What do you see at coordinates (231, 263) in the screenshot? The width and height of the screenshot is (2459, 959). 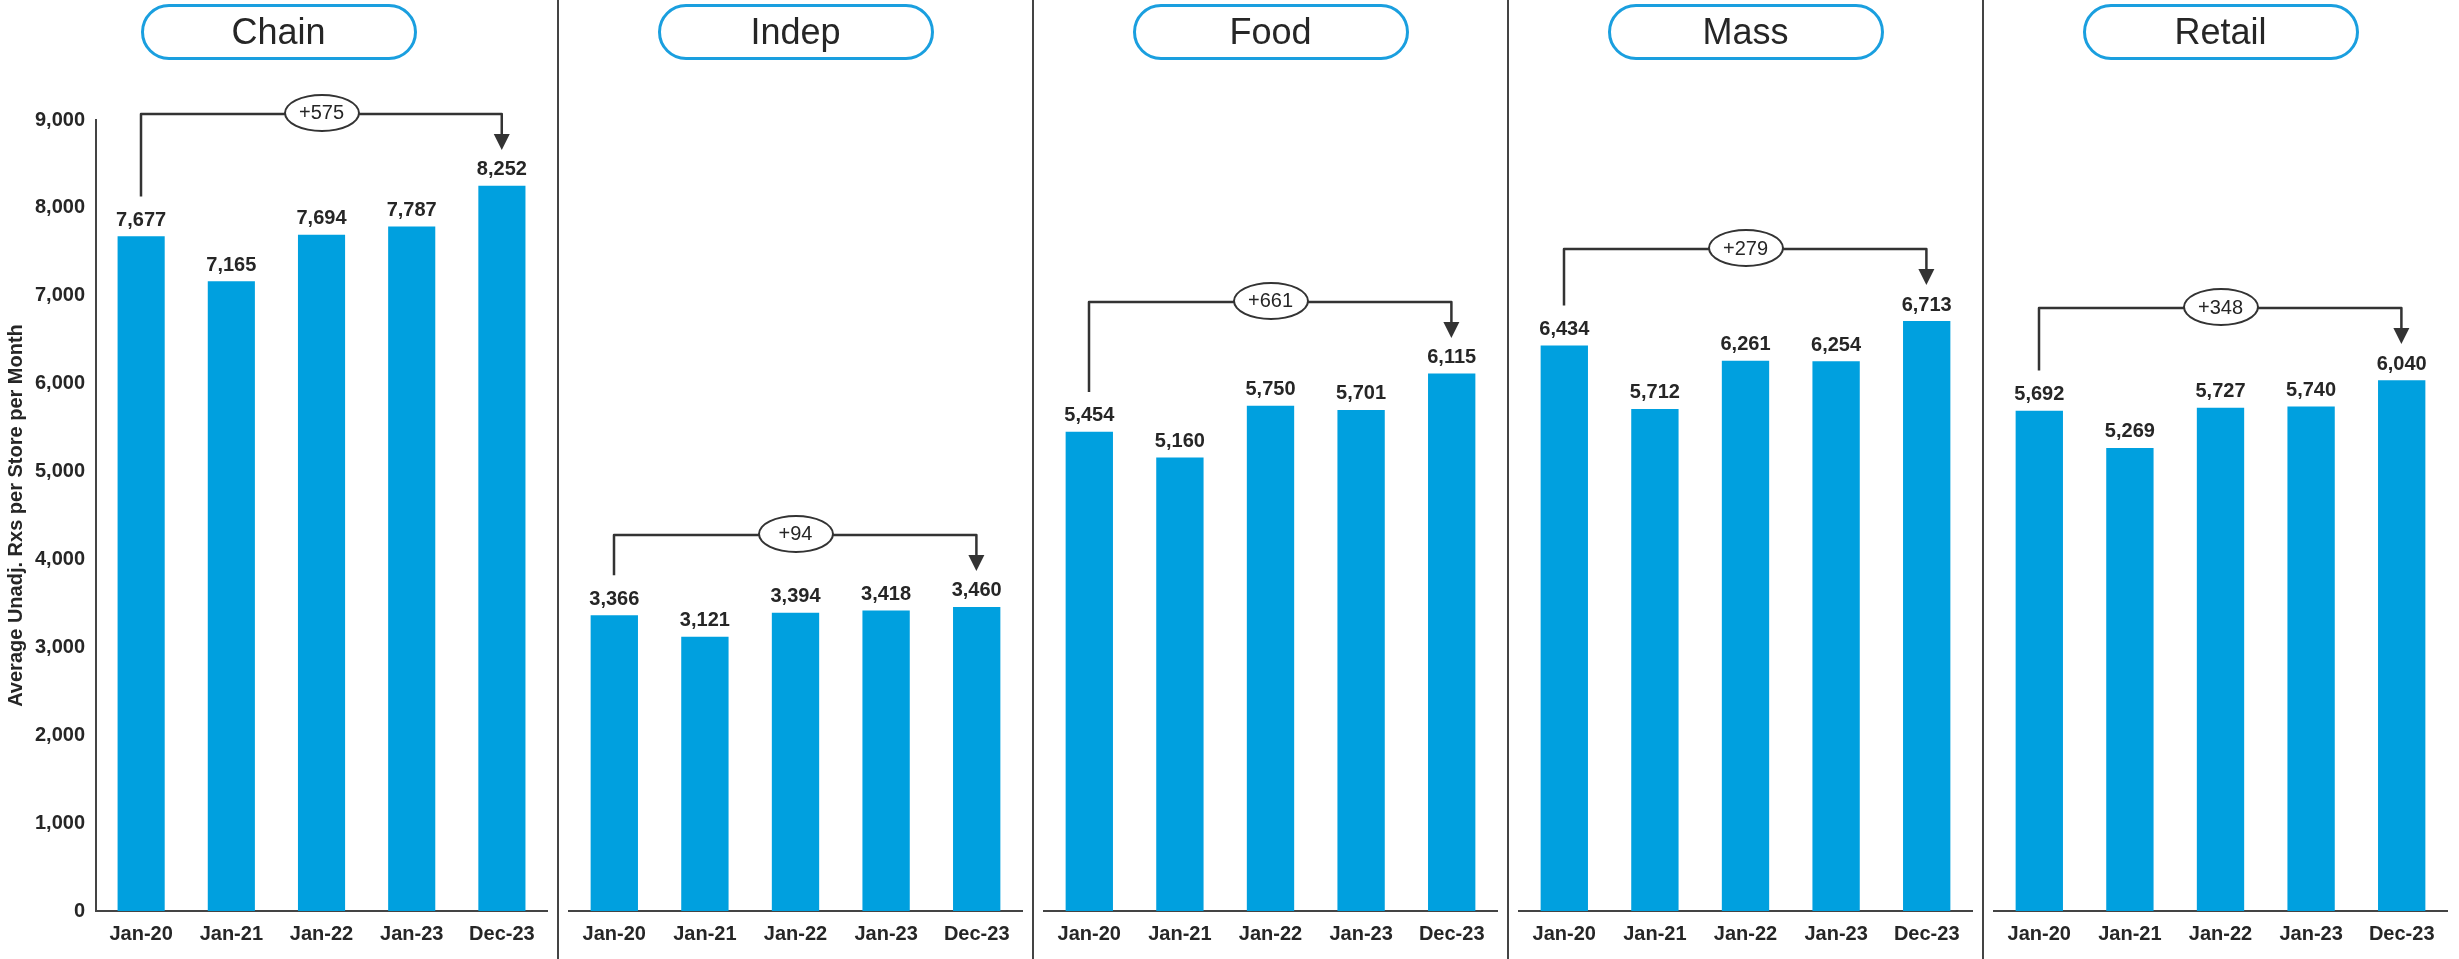 I see `data-label: 7,165` at bounding box center [231, 263].